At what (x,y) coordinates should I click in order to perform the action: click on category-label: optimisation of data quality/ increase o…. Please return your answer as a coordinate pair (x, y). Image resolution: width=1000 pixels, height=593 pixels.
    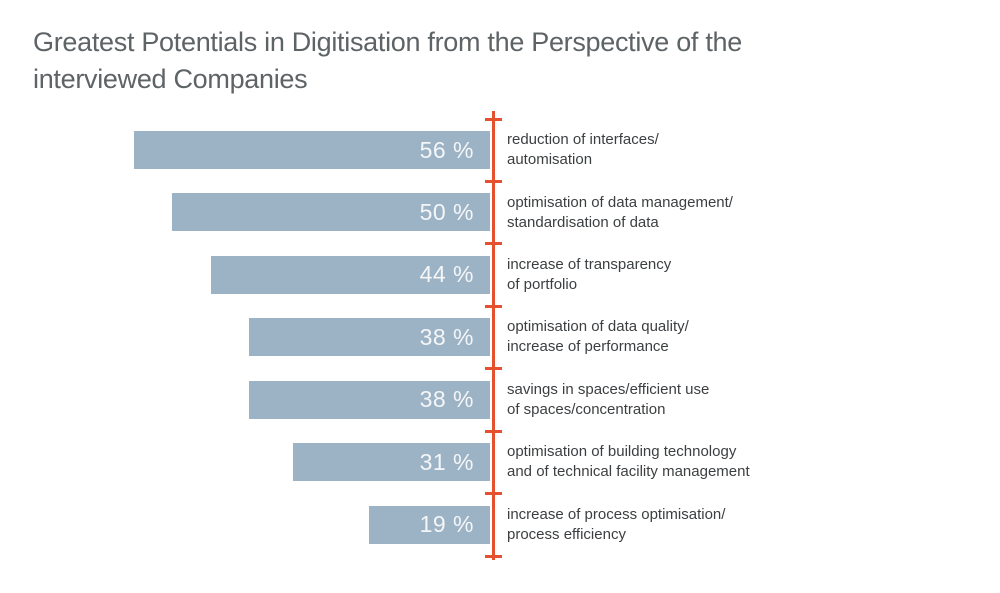
    Looking at the image, I should click on (598, 337).